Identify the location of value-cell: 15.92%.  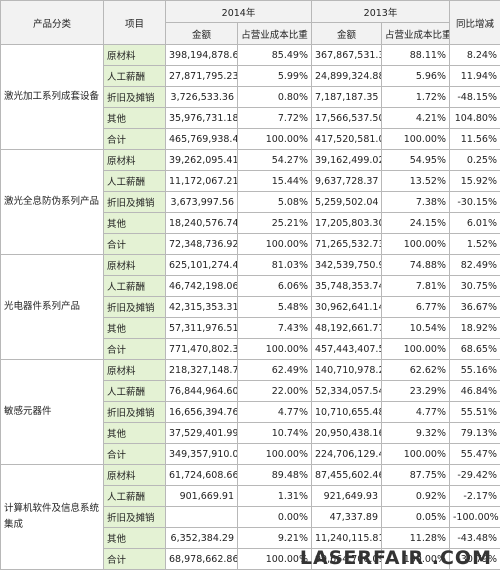
(474, 181).